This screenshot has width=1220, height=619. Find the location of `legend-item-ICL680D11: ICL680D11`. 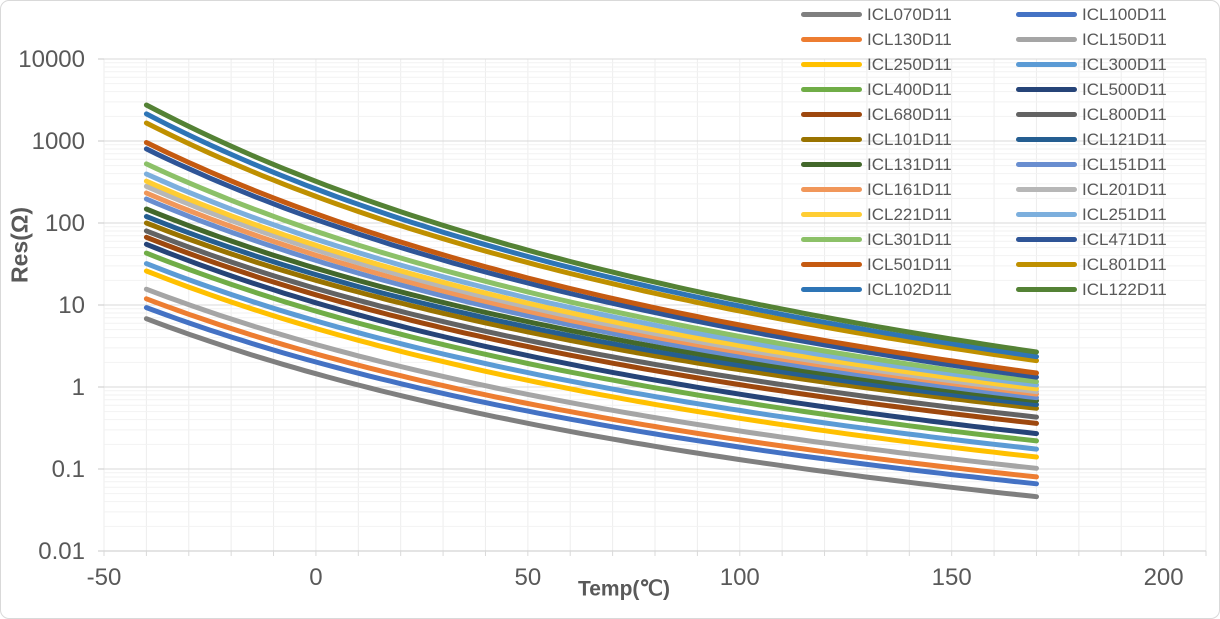

legend-item-ICL680D11: ICL680D11 is located at coordinates (908, 114).